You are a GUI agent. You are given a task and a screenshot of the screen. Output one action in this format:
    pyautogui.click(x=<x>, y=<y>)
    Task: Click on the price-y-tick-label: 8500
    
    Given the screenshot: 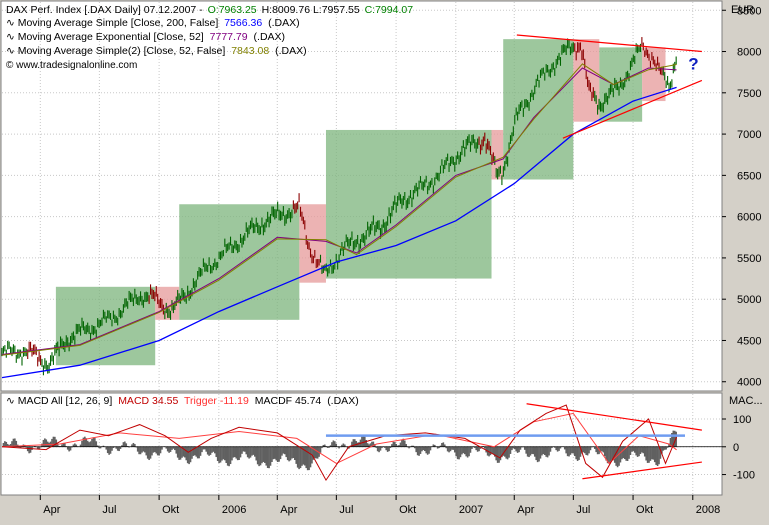 What is the action you would take?
    pyautogui.click(x=749, y=11)
    